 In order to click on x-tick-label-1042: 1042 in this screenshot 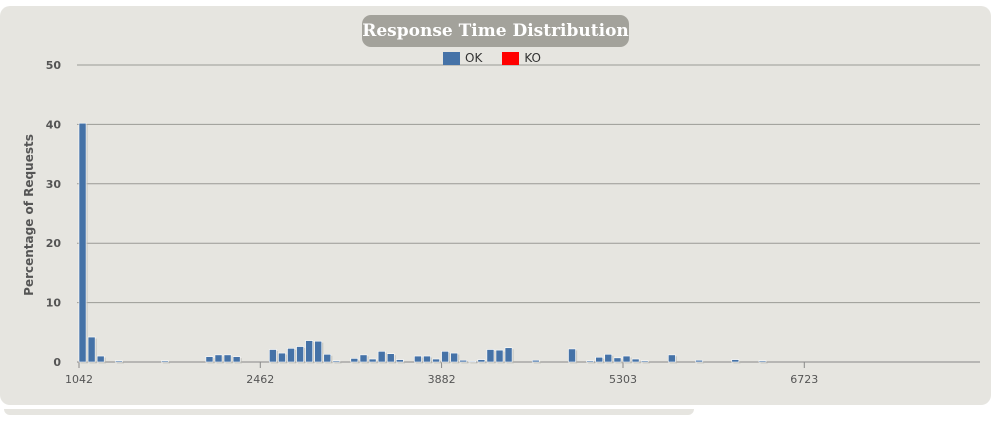, I will do `click(79, 379)`.